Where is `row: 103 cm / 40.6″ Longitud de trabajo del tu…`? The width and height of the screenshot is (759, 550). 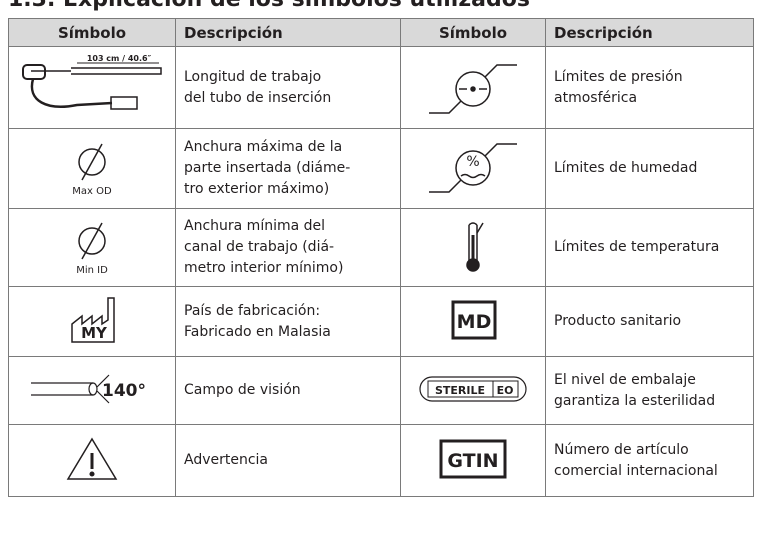 row: 103 cm / 40.6″ Longitud de trabajo del tu… is located at coordinates (381, 87).